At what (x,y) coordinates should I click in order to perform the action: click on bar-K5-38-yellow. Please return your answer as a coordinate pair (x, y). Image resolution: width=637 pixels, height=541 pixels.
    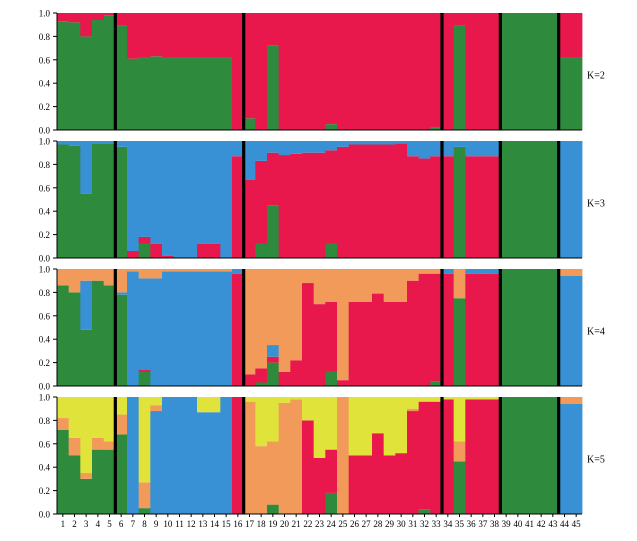
    Looking at the image, I should click on (494, 398).